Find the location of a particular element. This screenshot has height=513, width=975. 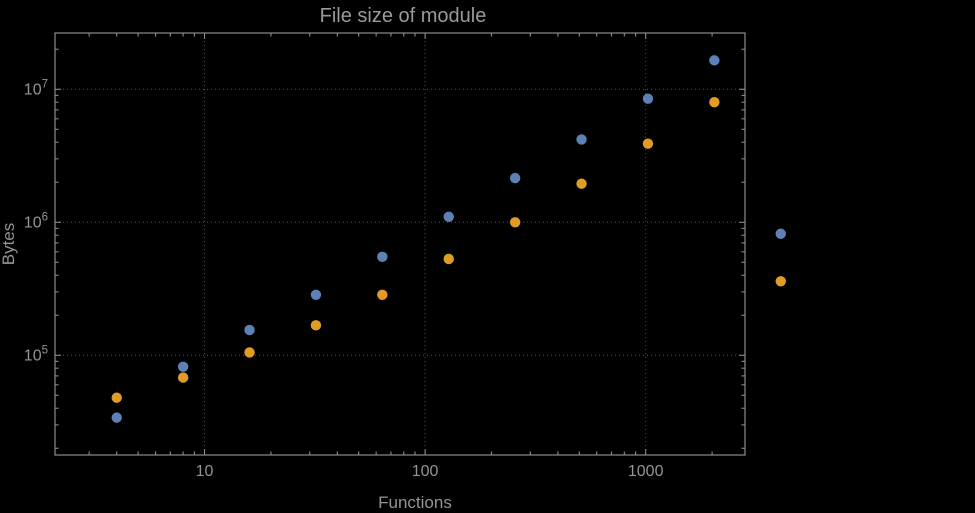

y-axis-label: Bytes is located at coordinates (9, 244).